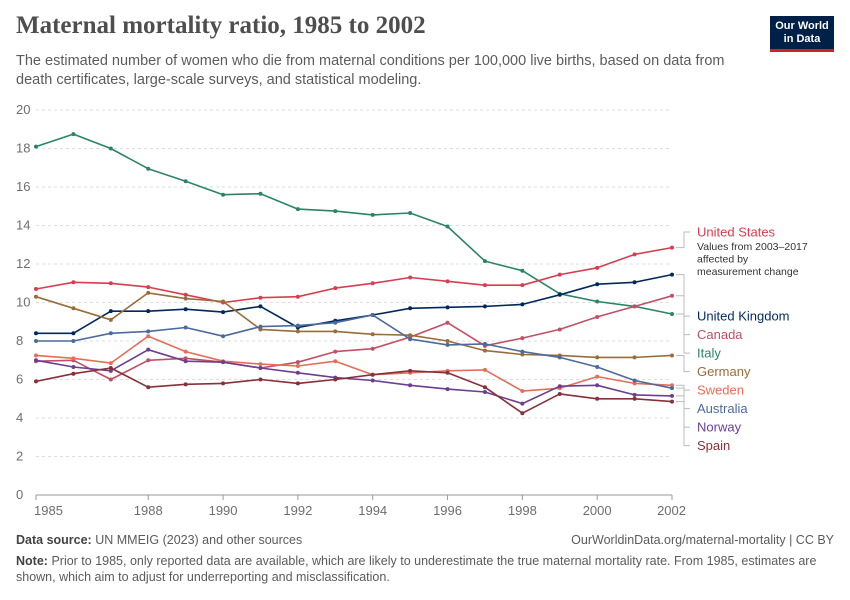  I want to click on data-point-germany-1996, so click(447, 341).